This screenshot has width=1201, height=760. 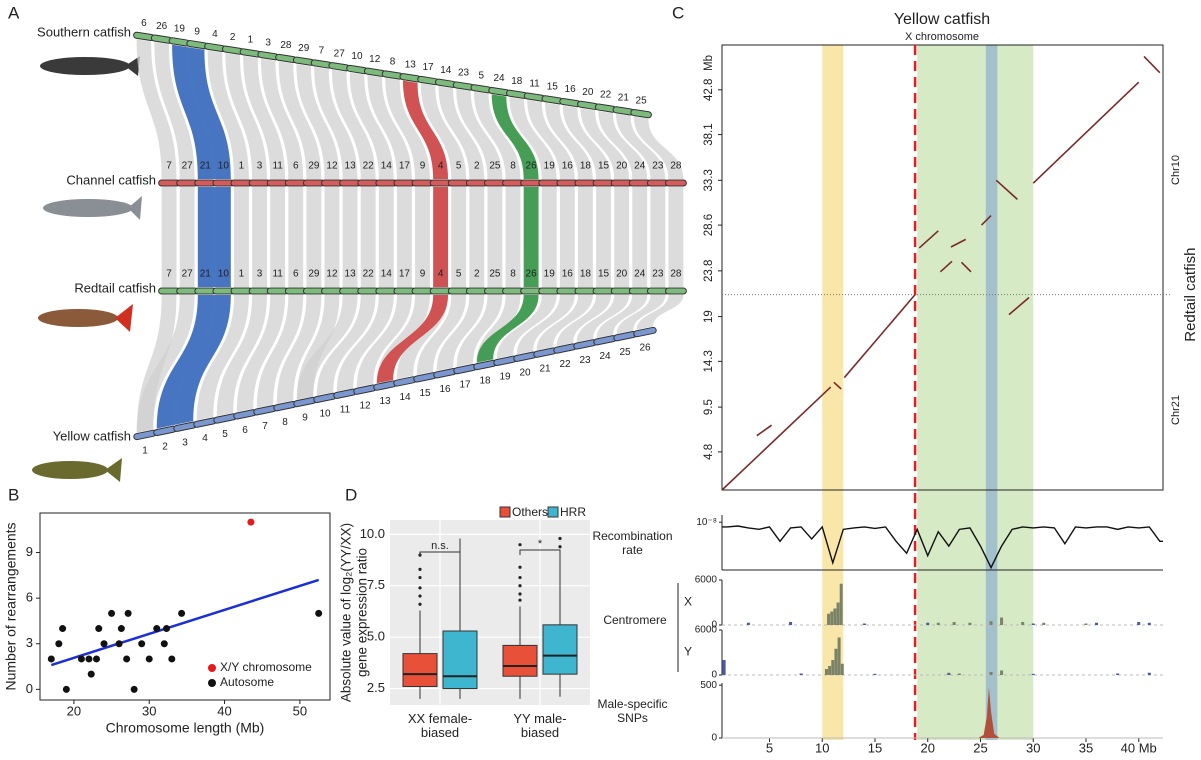 What do you see at coordinates (405, 166) in the screenshot?
I see `chromosome-label: 17` at bounding box center [405, 166].